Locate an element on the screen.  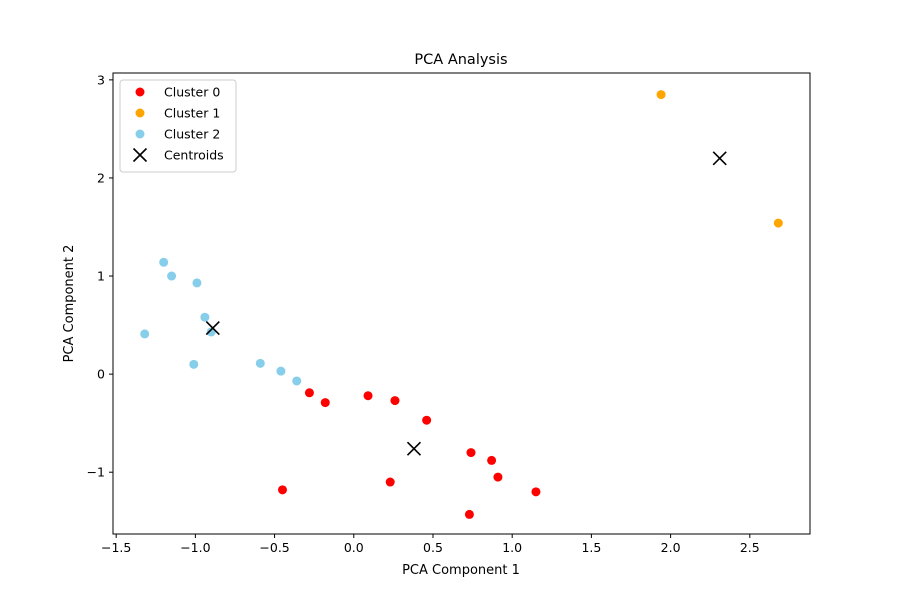
x-axis: −1.5 −1.0 −0.5 0.0 0.5 1.0 1.5 2.0 2.5 is located at coordinates (430, 544).